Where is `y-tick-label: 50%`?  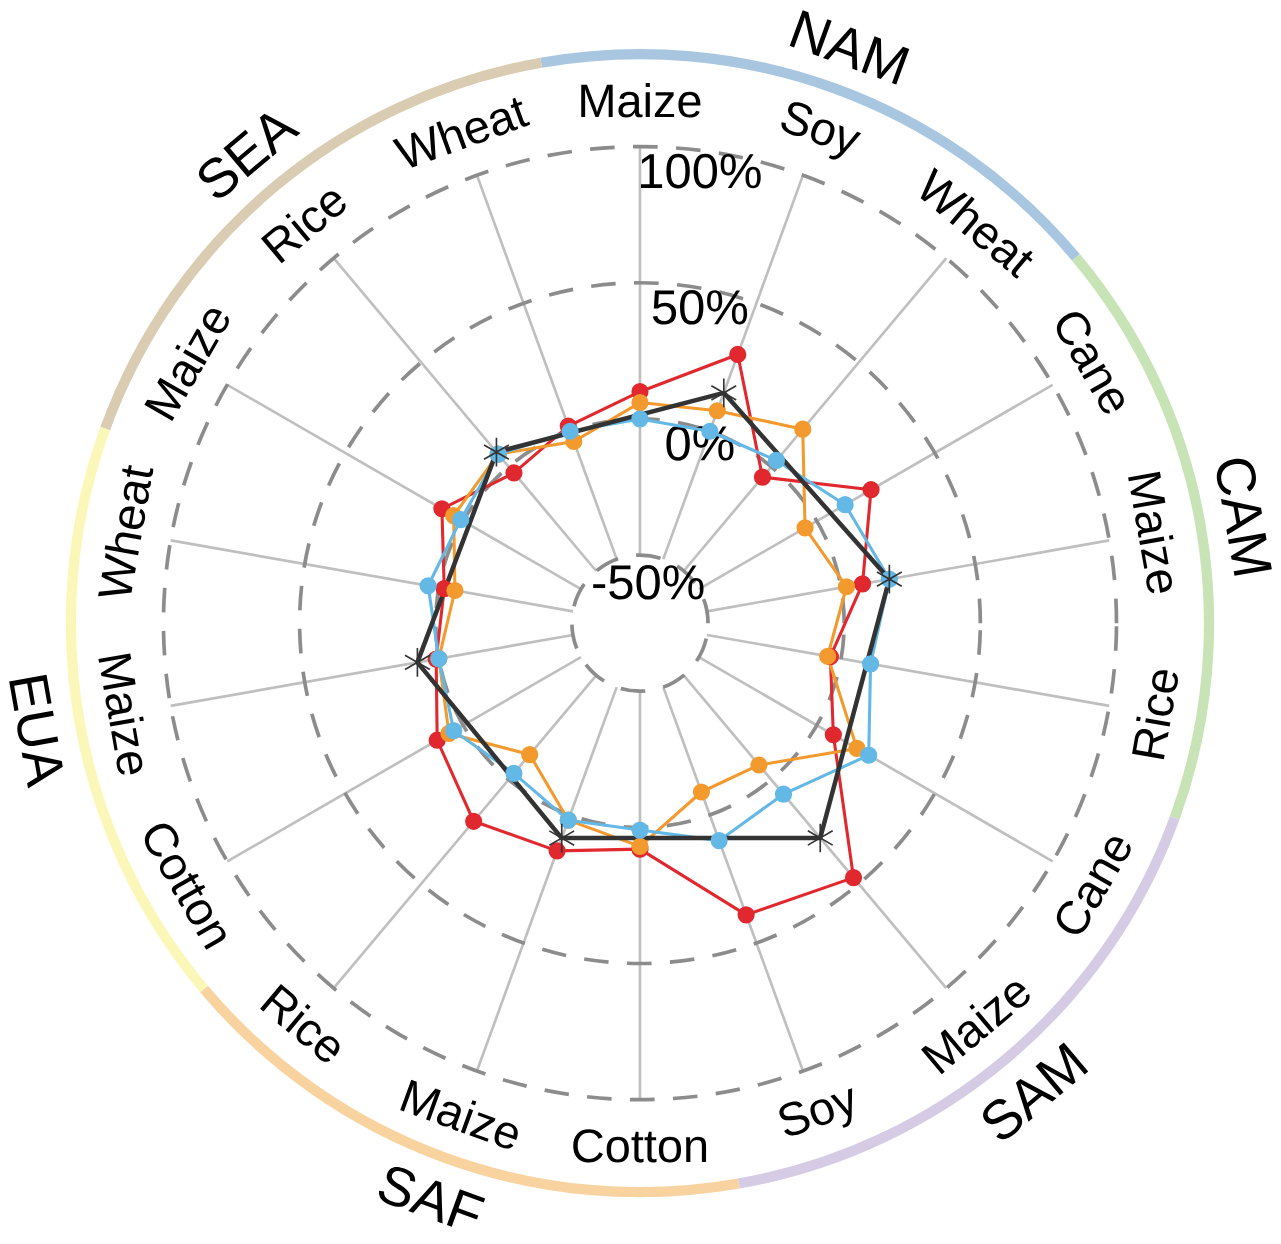 y-tick-label: 50% is located at coordinates (700, 307).